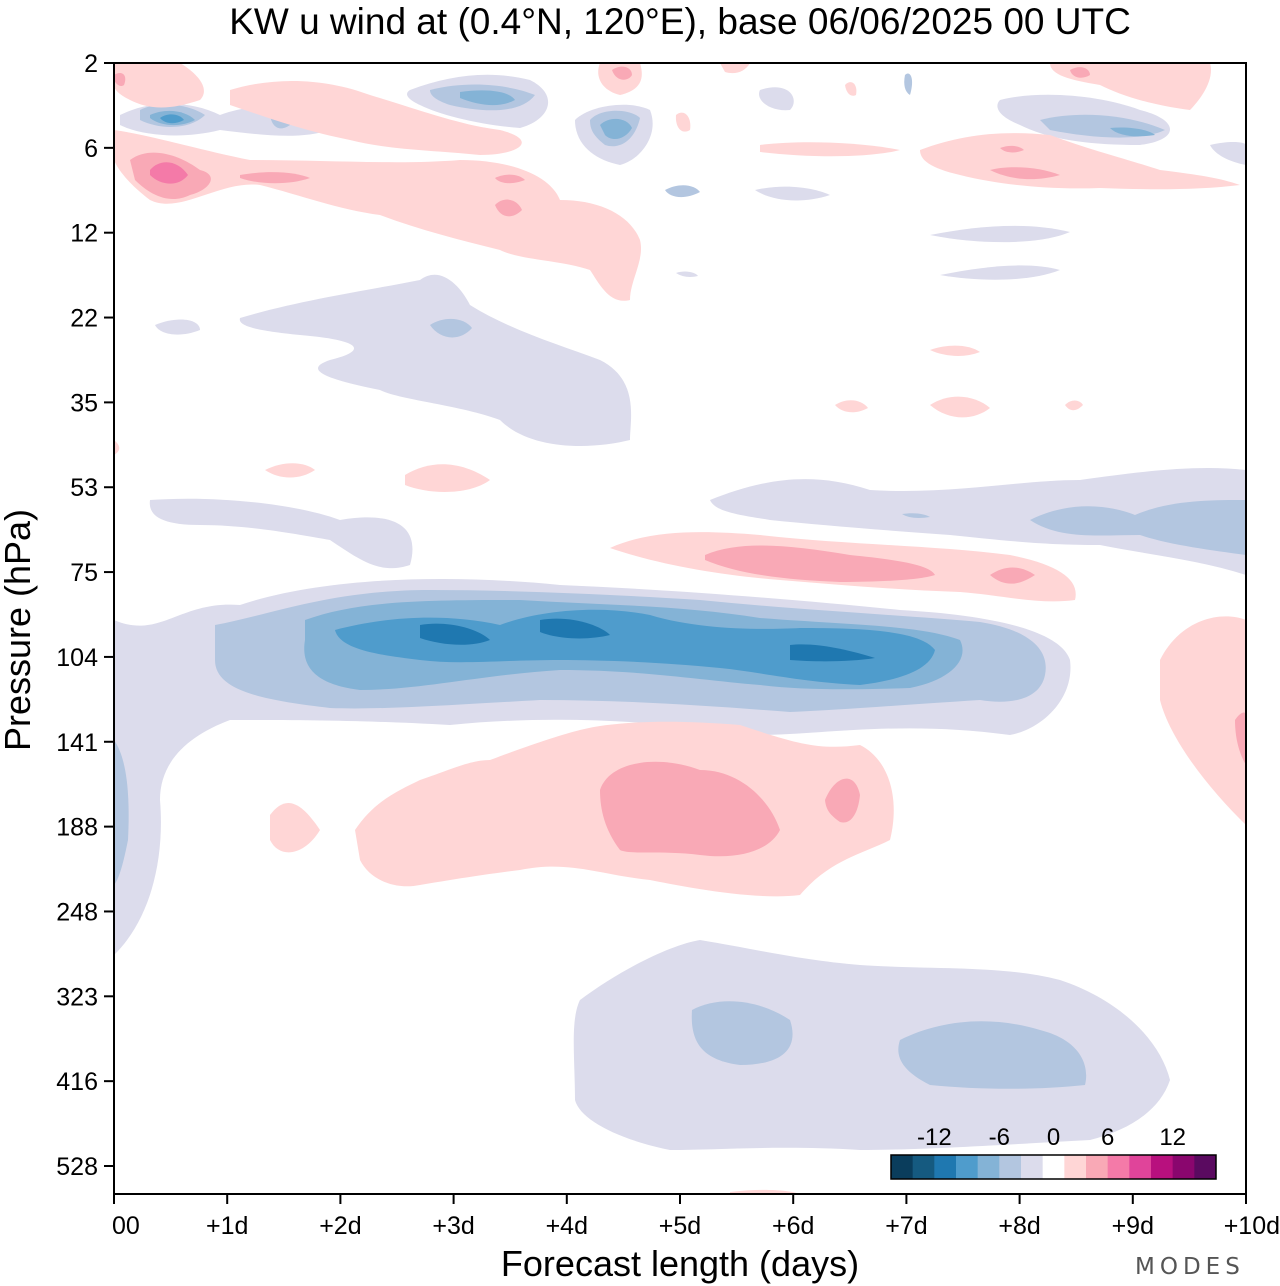 This screenshot has height=1286, width=1280. I want to click on y-tick-label: 75, so click(84, 573).